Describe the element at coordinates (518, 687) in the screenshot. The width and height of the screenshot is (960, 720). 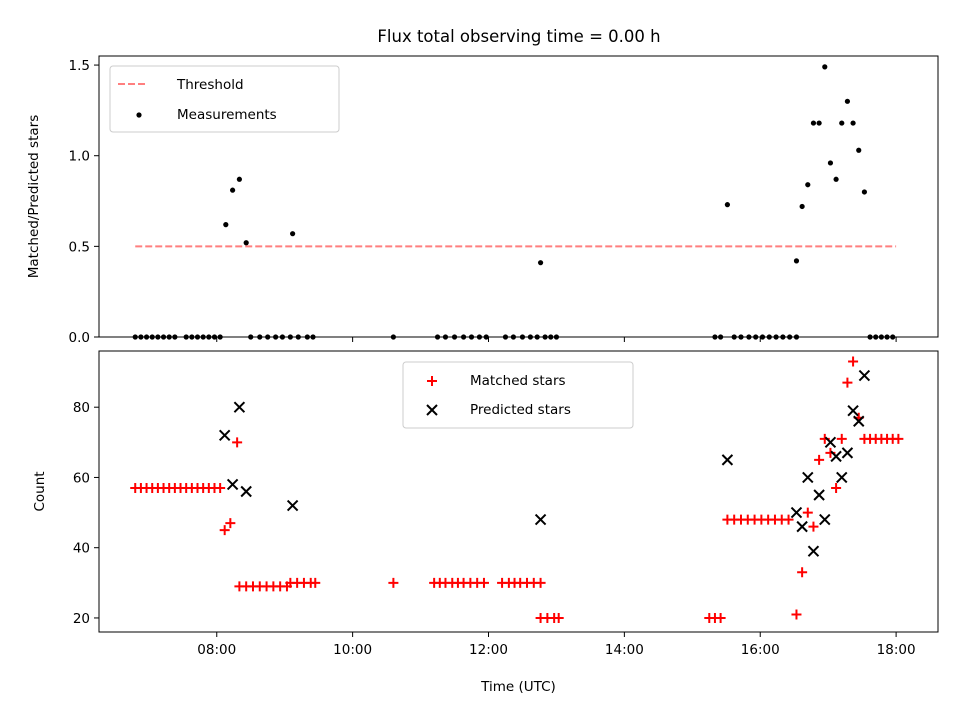
I see `bottom-xlabel: Time (UTC)` at that location.